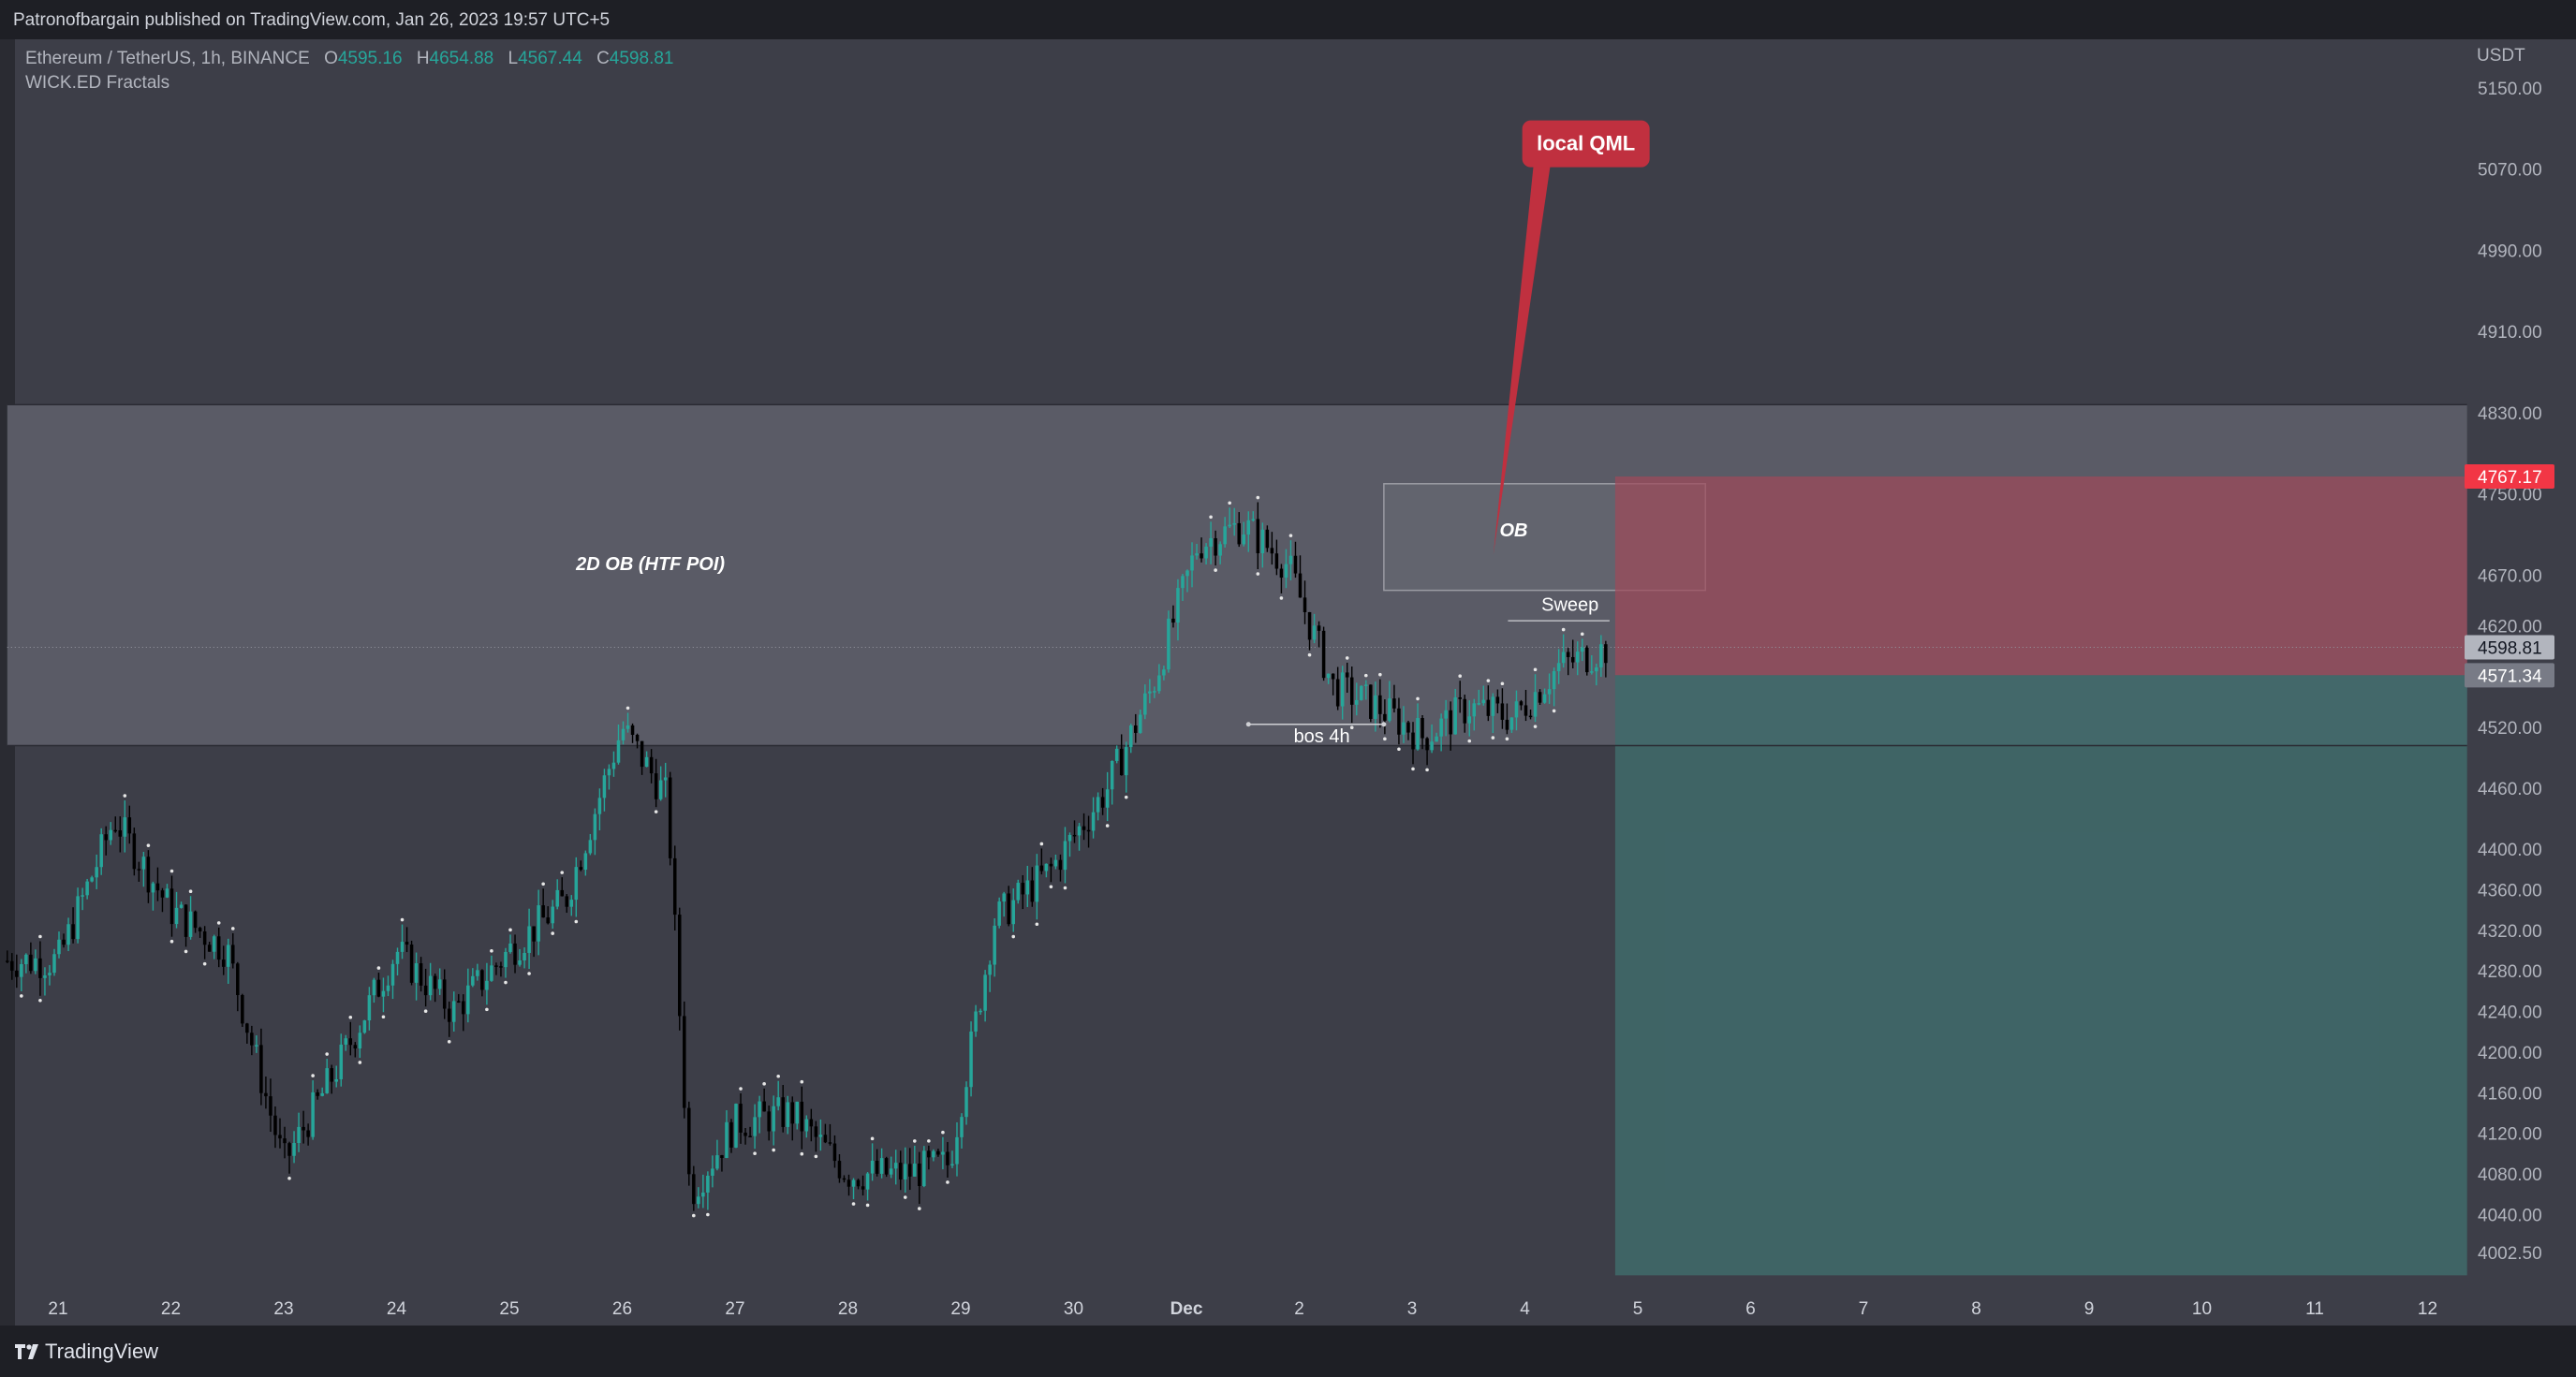 This screenshot has height=1377, width=2576. Describe the element at coordinates (97, 83) in the screenshot. I see `indicator-legend: WICK.ED Fractals` at that location.